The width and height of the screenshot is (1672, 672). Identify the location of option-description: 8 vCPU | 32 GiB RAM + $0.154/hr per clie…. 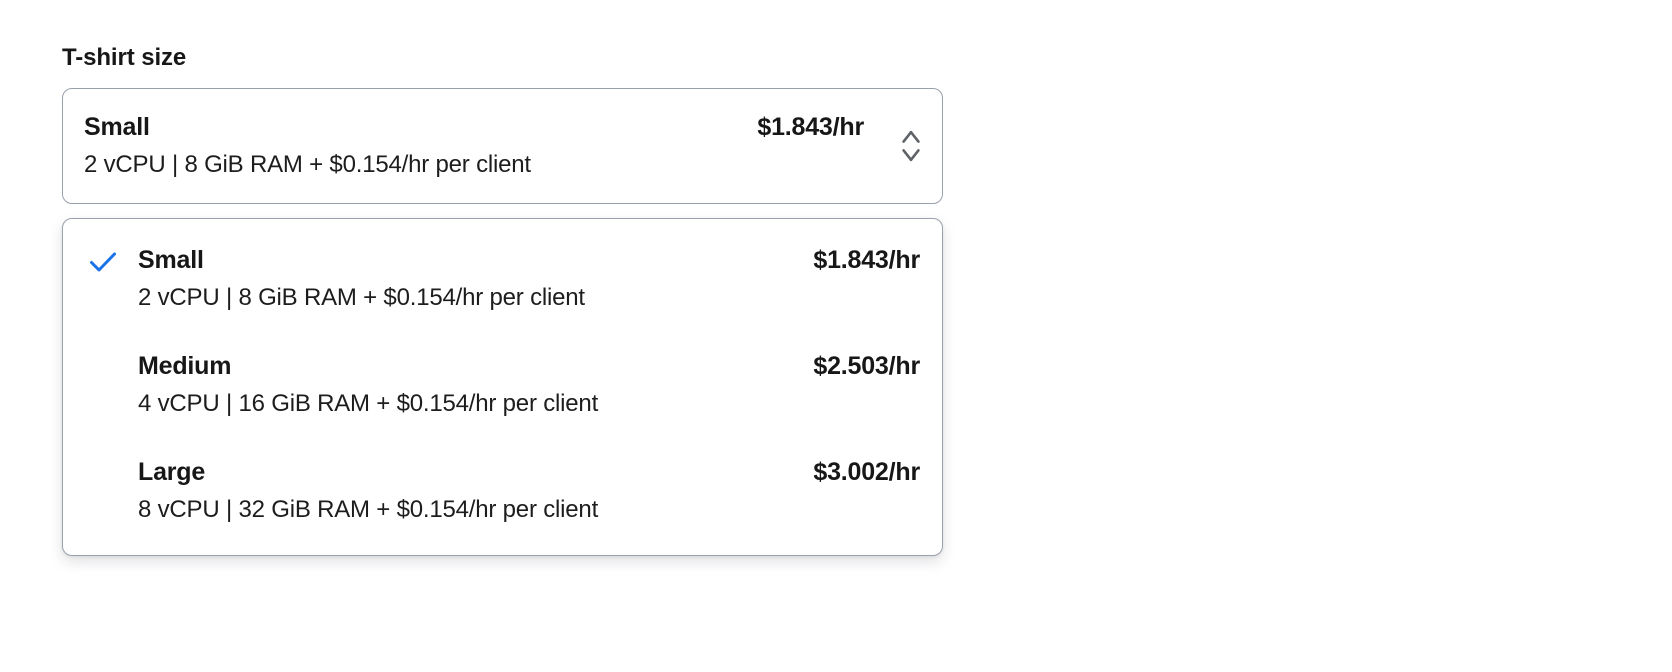
(368, 509).